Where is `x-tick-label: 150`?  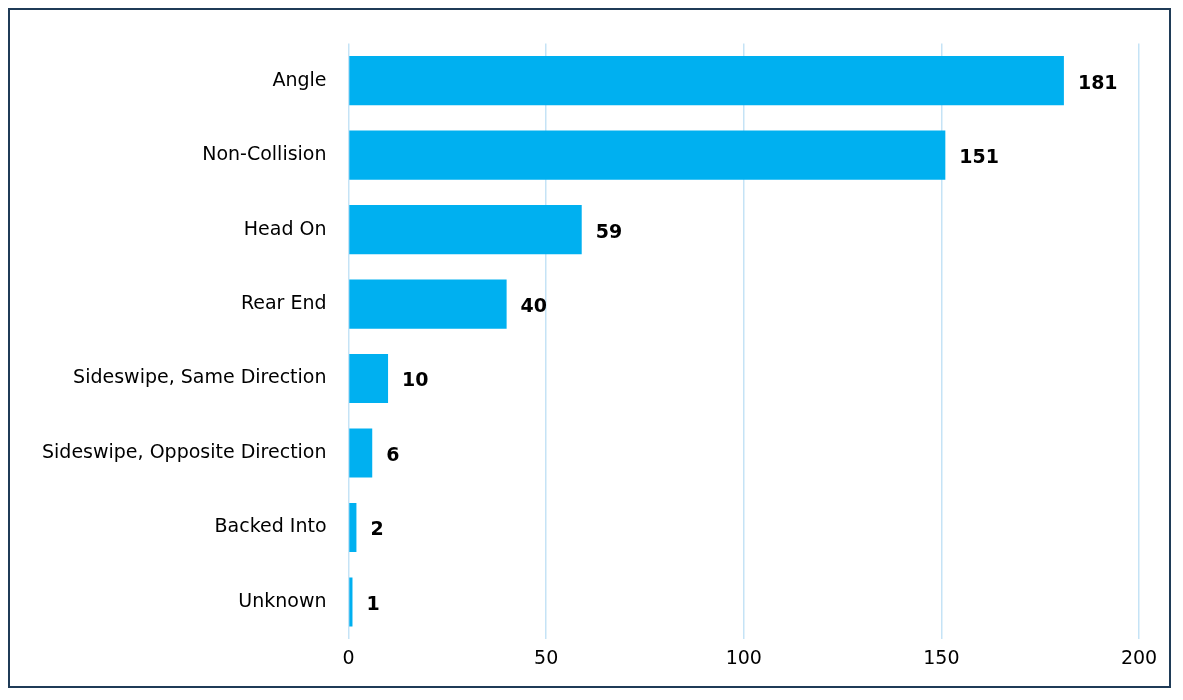 x-tick-label: 150 is located at coordinates (941, 656).